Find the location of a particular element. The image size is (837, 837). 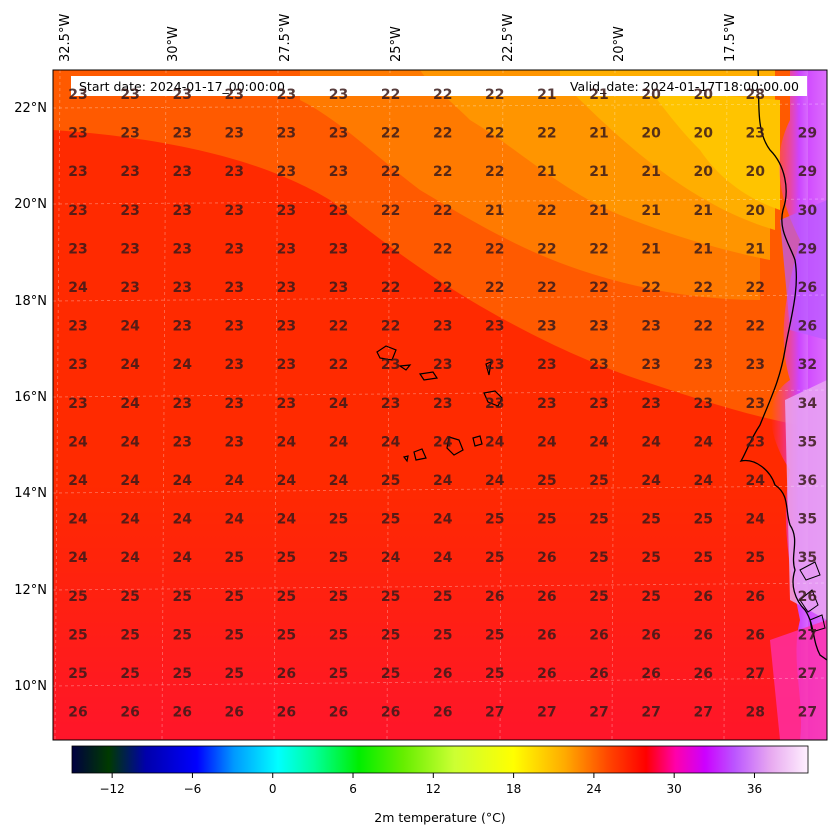

lon-label: 32.5°W is located at coordinates (65, 38).